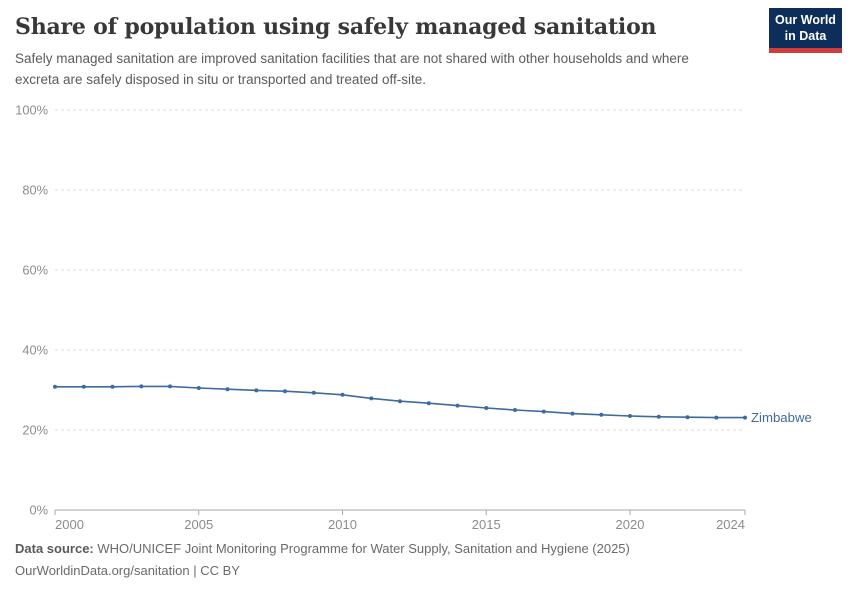 This screenshot has width=850, height=600. I want to click on data-point-zimbabwe-2010, so click(342, 394).